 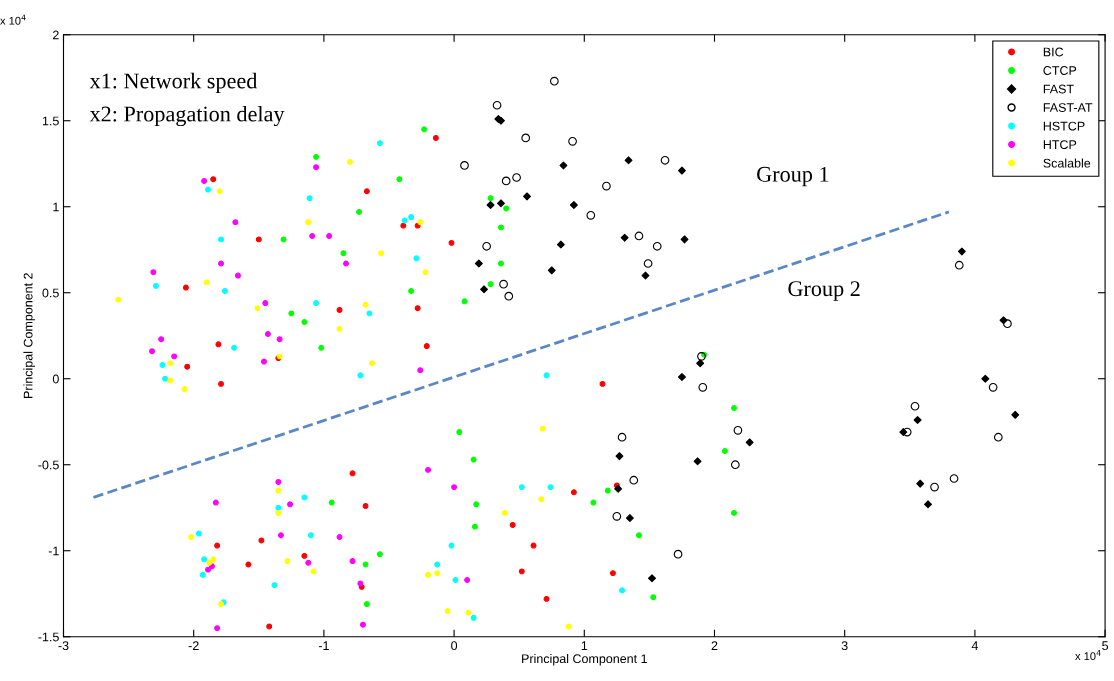 What do you see at coordinates (584, 659) in the screenshot?
I see `x-axis-title: Principal Component 1` at bounding box center [584, 659].